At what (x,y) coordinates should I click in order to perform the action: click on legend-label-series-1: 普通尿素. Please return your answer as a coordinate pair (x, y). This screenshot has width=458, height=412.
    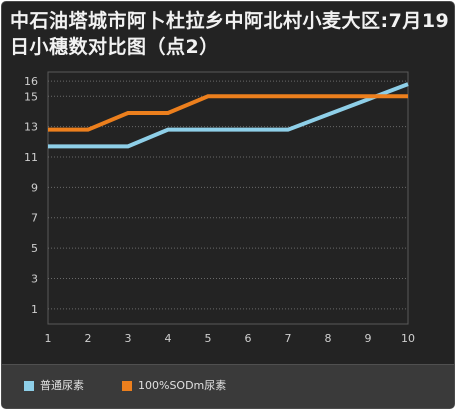
    Looking at the image, I should click on (62, 385).